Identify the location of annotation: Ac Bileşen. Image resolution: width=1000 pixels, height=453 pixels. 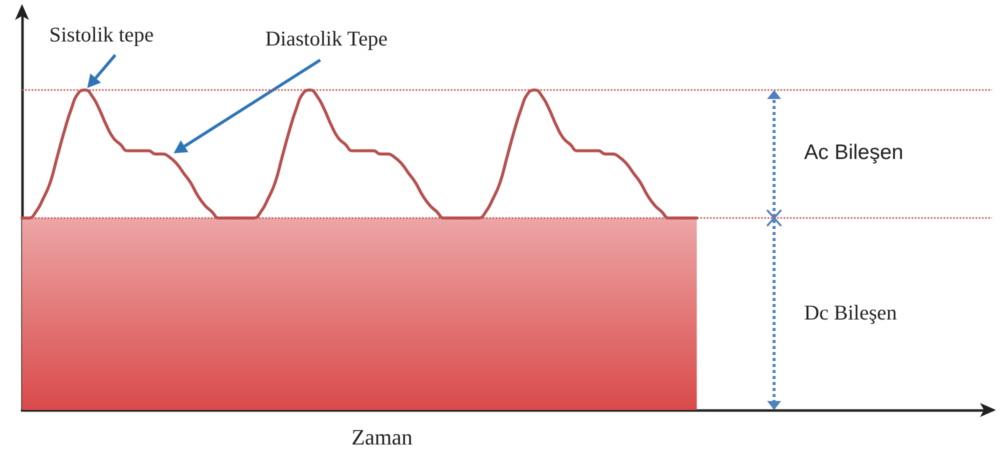
(854, 152).